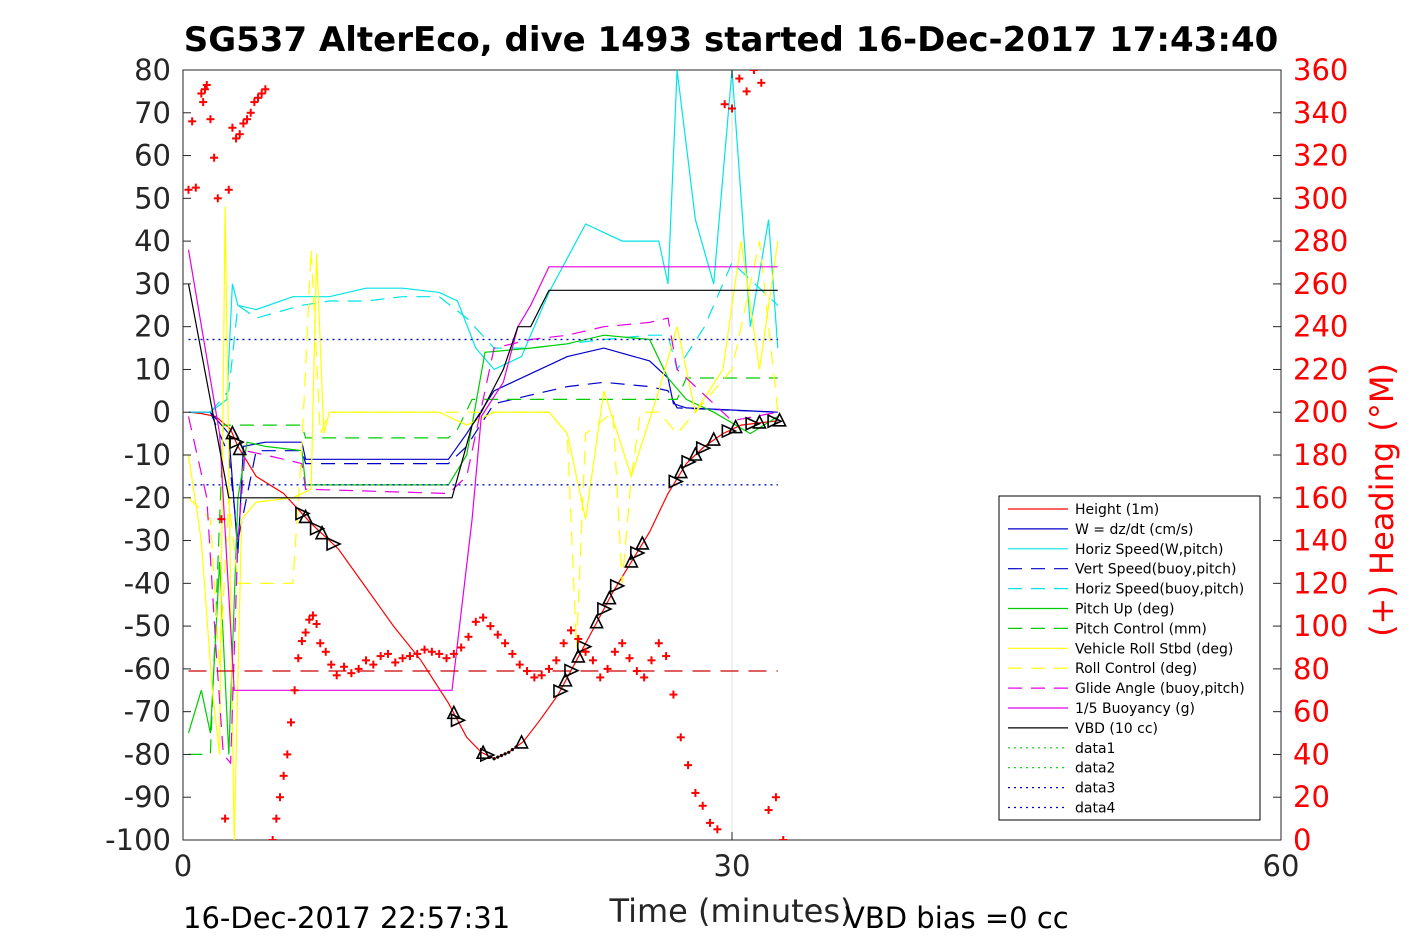  Describe the element at coordinates (1124, 610) in the screenshot. I see `legend-label: Pitch Up (deg)` at that location.